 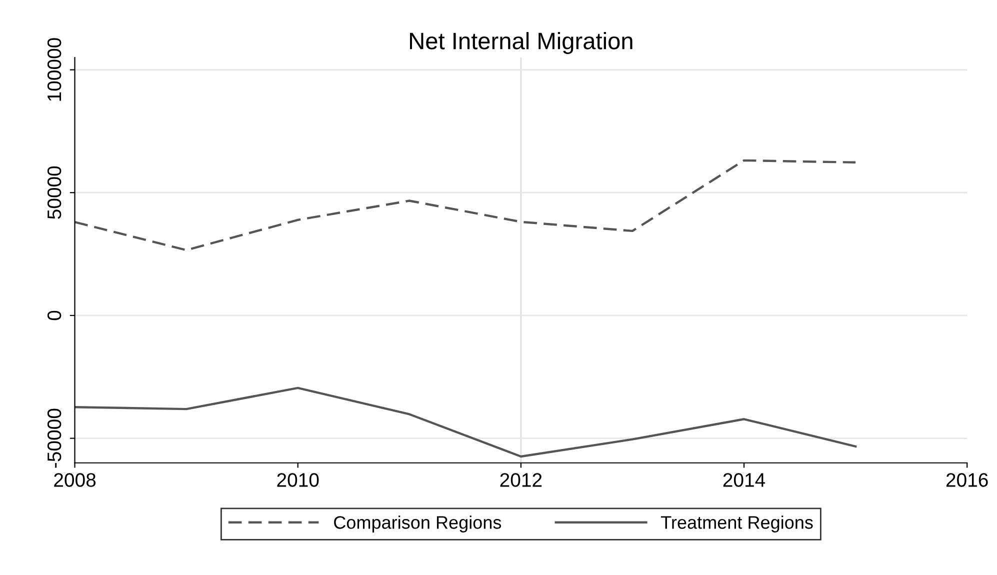 What do you see at coordinates (54, 315) in the screenshot?
I see `y-tick-label: 0` at bounding box center [54, 315].